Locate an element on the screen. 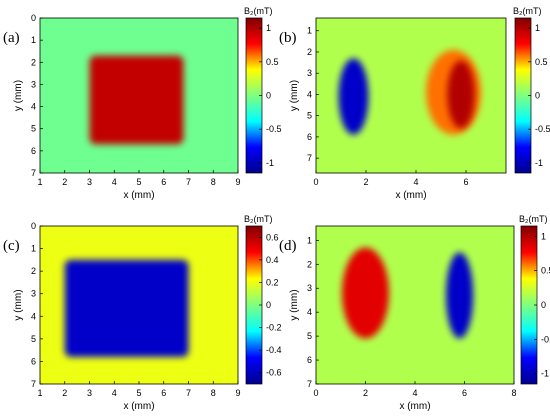 Image resolution: width=550 pixels, height=416 pixels. colorbar-tick-label: 0.2 is located at coordinates (272, 282).